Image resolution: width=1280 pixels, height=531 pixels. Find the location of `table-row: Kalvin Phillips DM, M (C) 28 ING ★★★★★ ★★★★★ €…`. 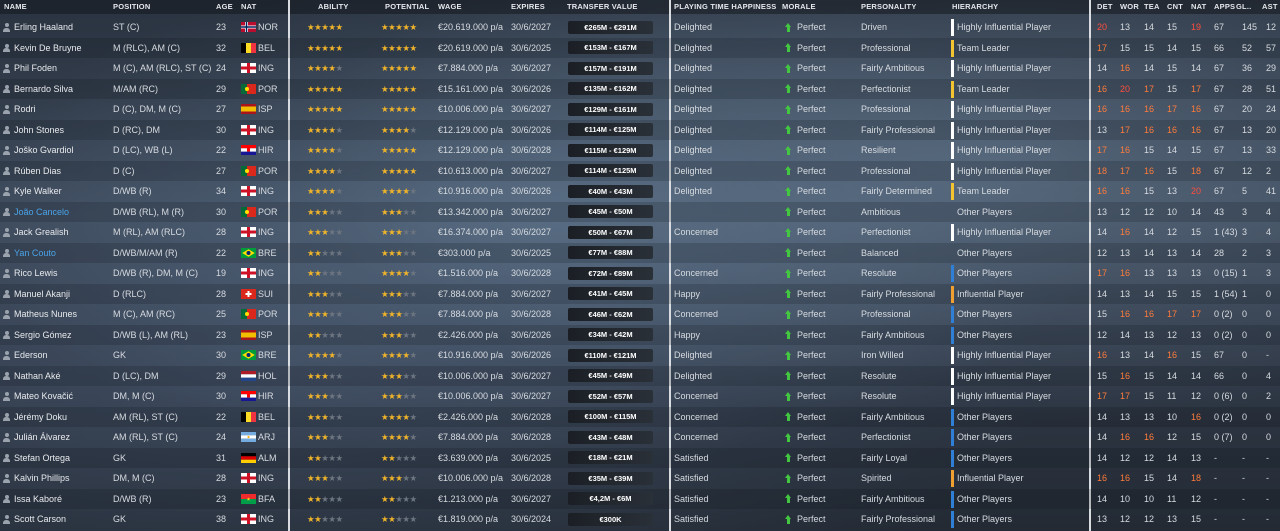

table-row: Kalvin Phillips DM, M (C) 28 ING ★★★★★ ★★★★★ €… is located at coordinates (640, 478).